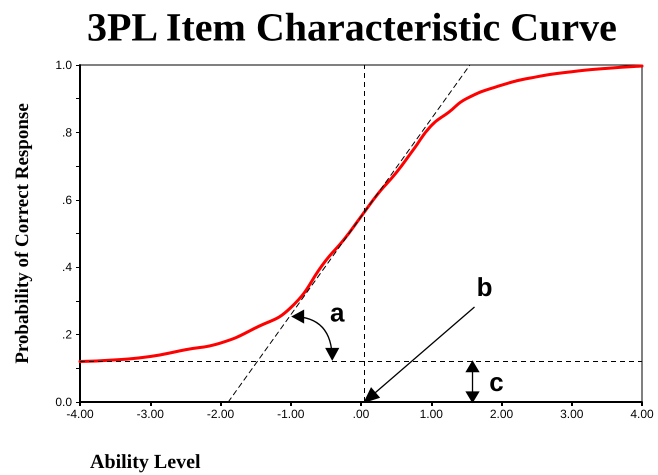 Image resolution: width=658 pixels, height=475 pixels. What do you see at coordinates (63, 402) in the screenshot?
I see `y-tick-label: 0.0` at bounding box center [63, 402].